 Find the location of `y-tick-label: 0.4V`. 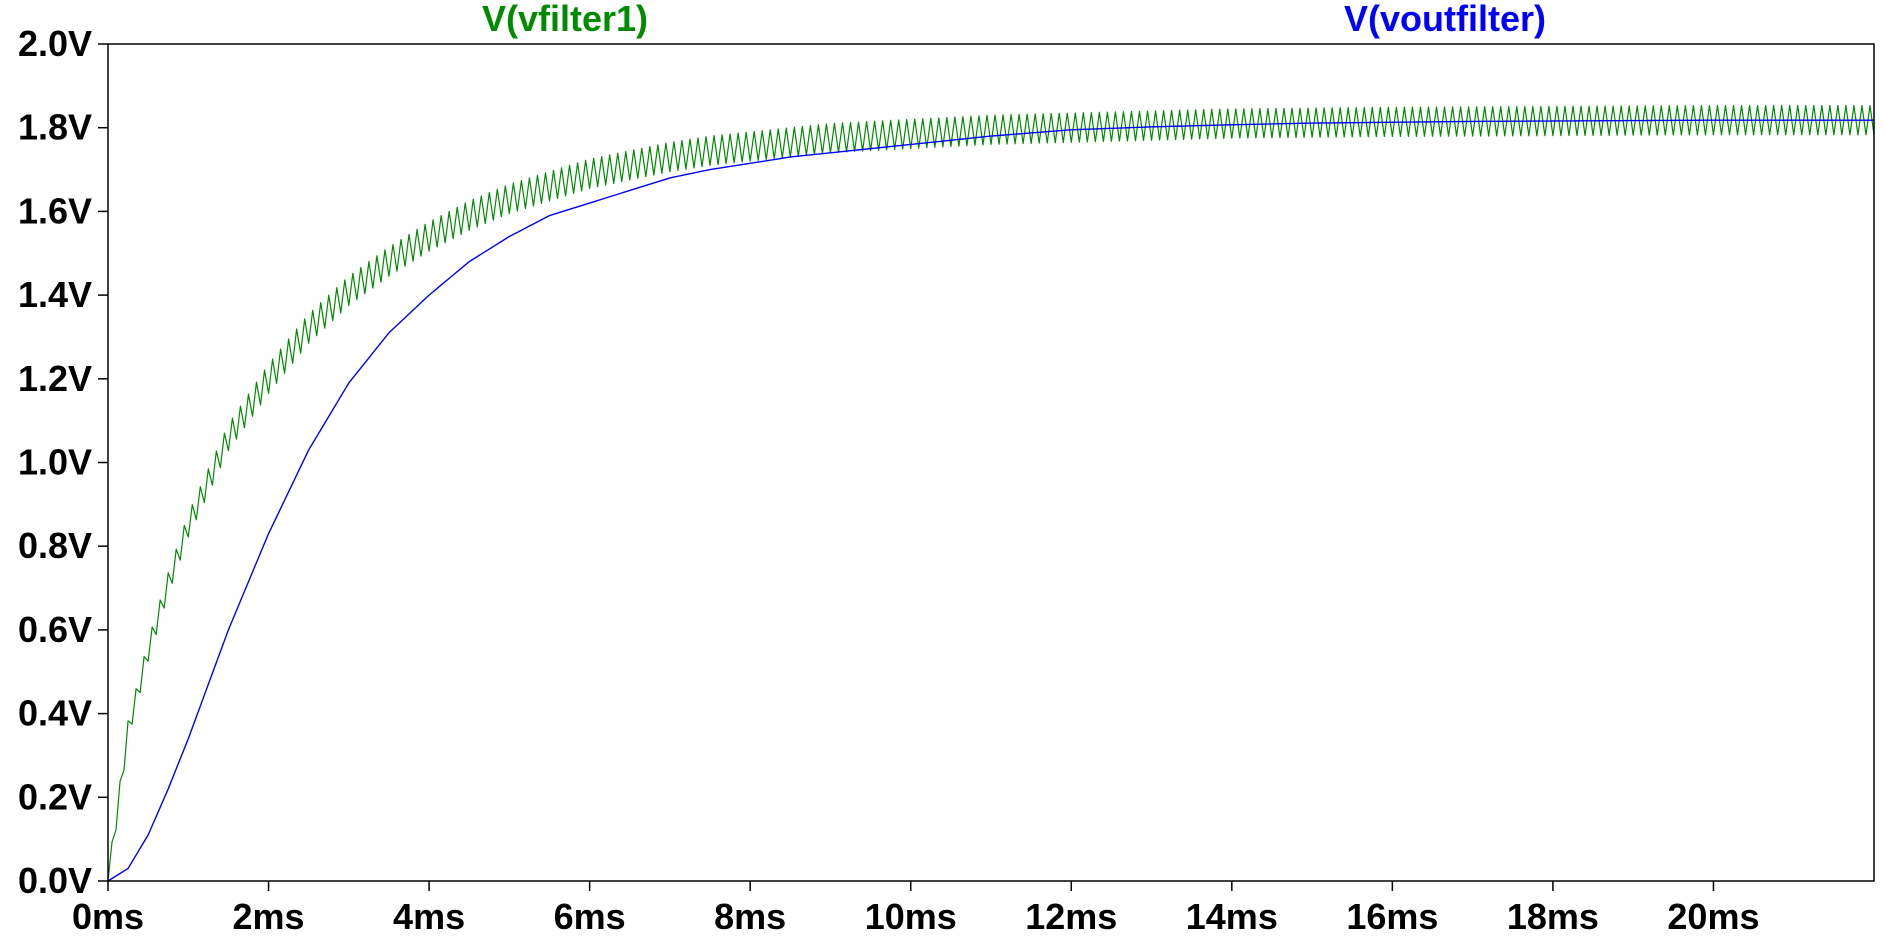

y-tick-label: 0.4V is located at coordinates (55, 713).